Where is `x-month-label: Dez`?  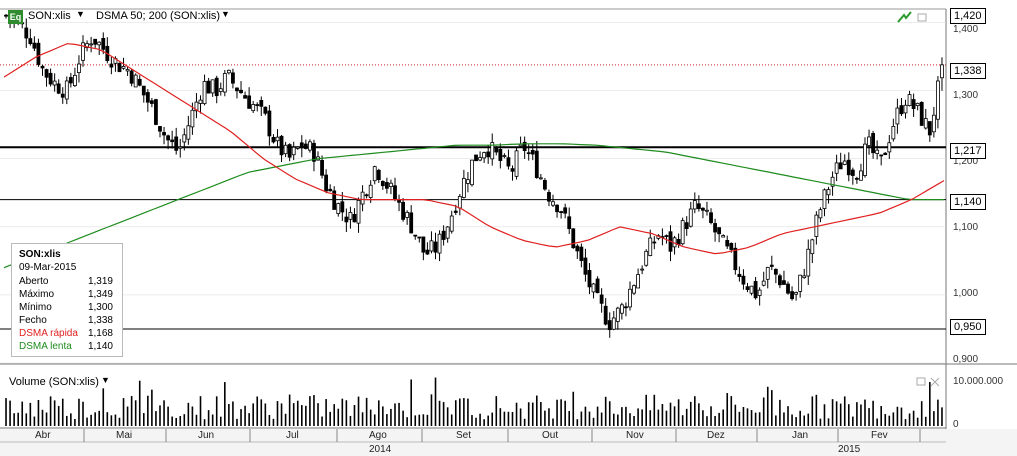
x-month-label: Dez is located at coordinates (716, 435).